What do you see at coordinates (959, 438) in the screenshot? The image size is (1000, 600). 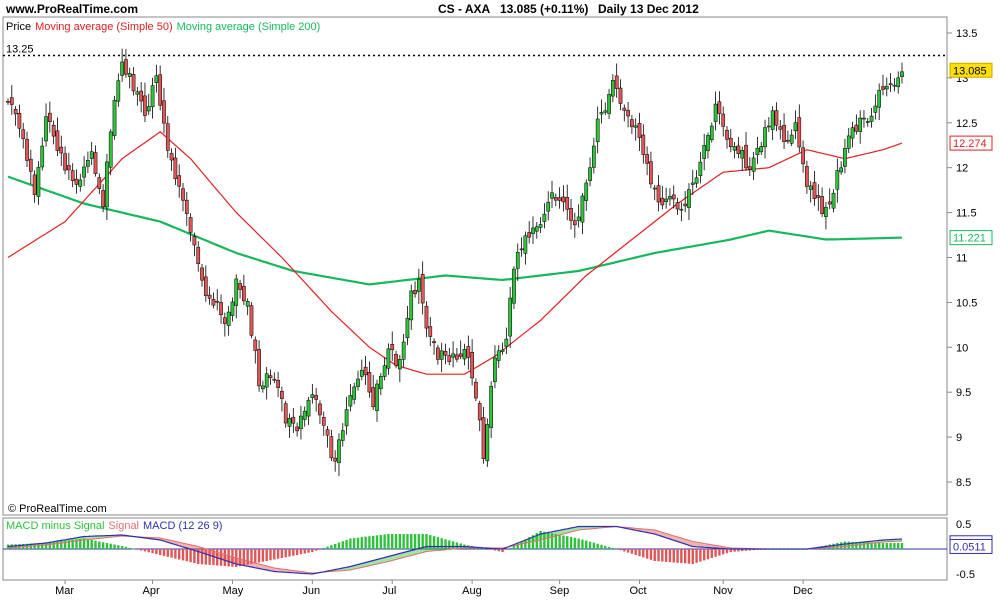 I see `y-tick-label: 9` at bounding box center [959, 438].